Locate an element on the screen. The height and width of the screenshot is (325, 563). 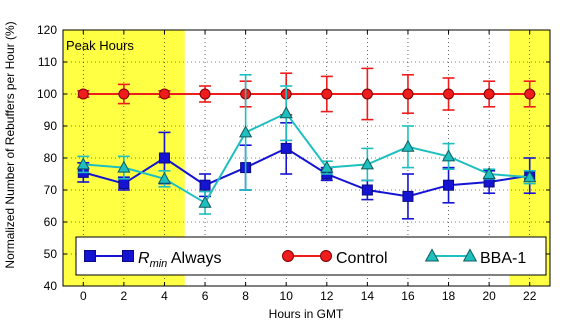
y-tick-label: 110 is located at coordinates (47, 62).